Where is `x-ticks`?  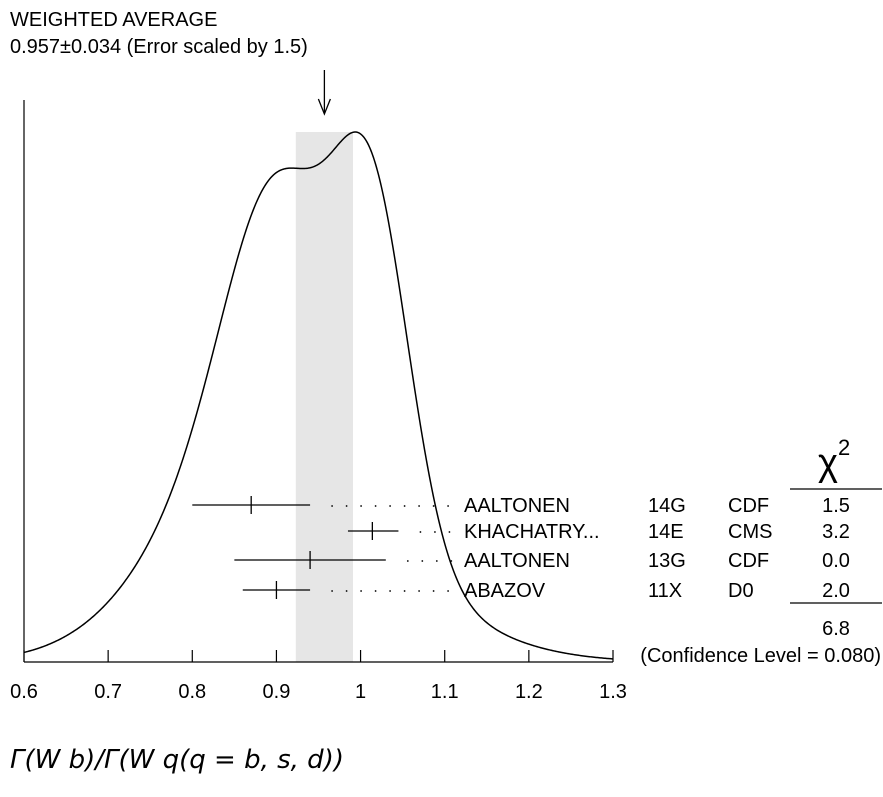 x-ticks is located at coordinates (318, 656).